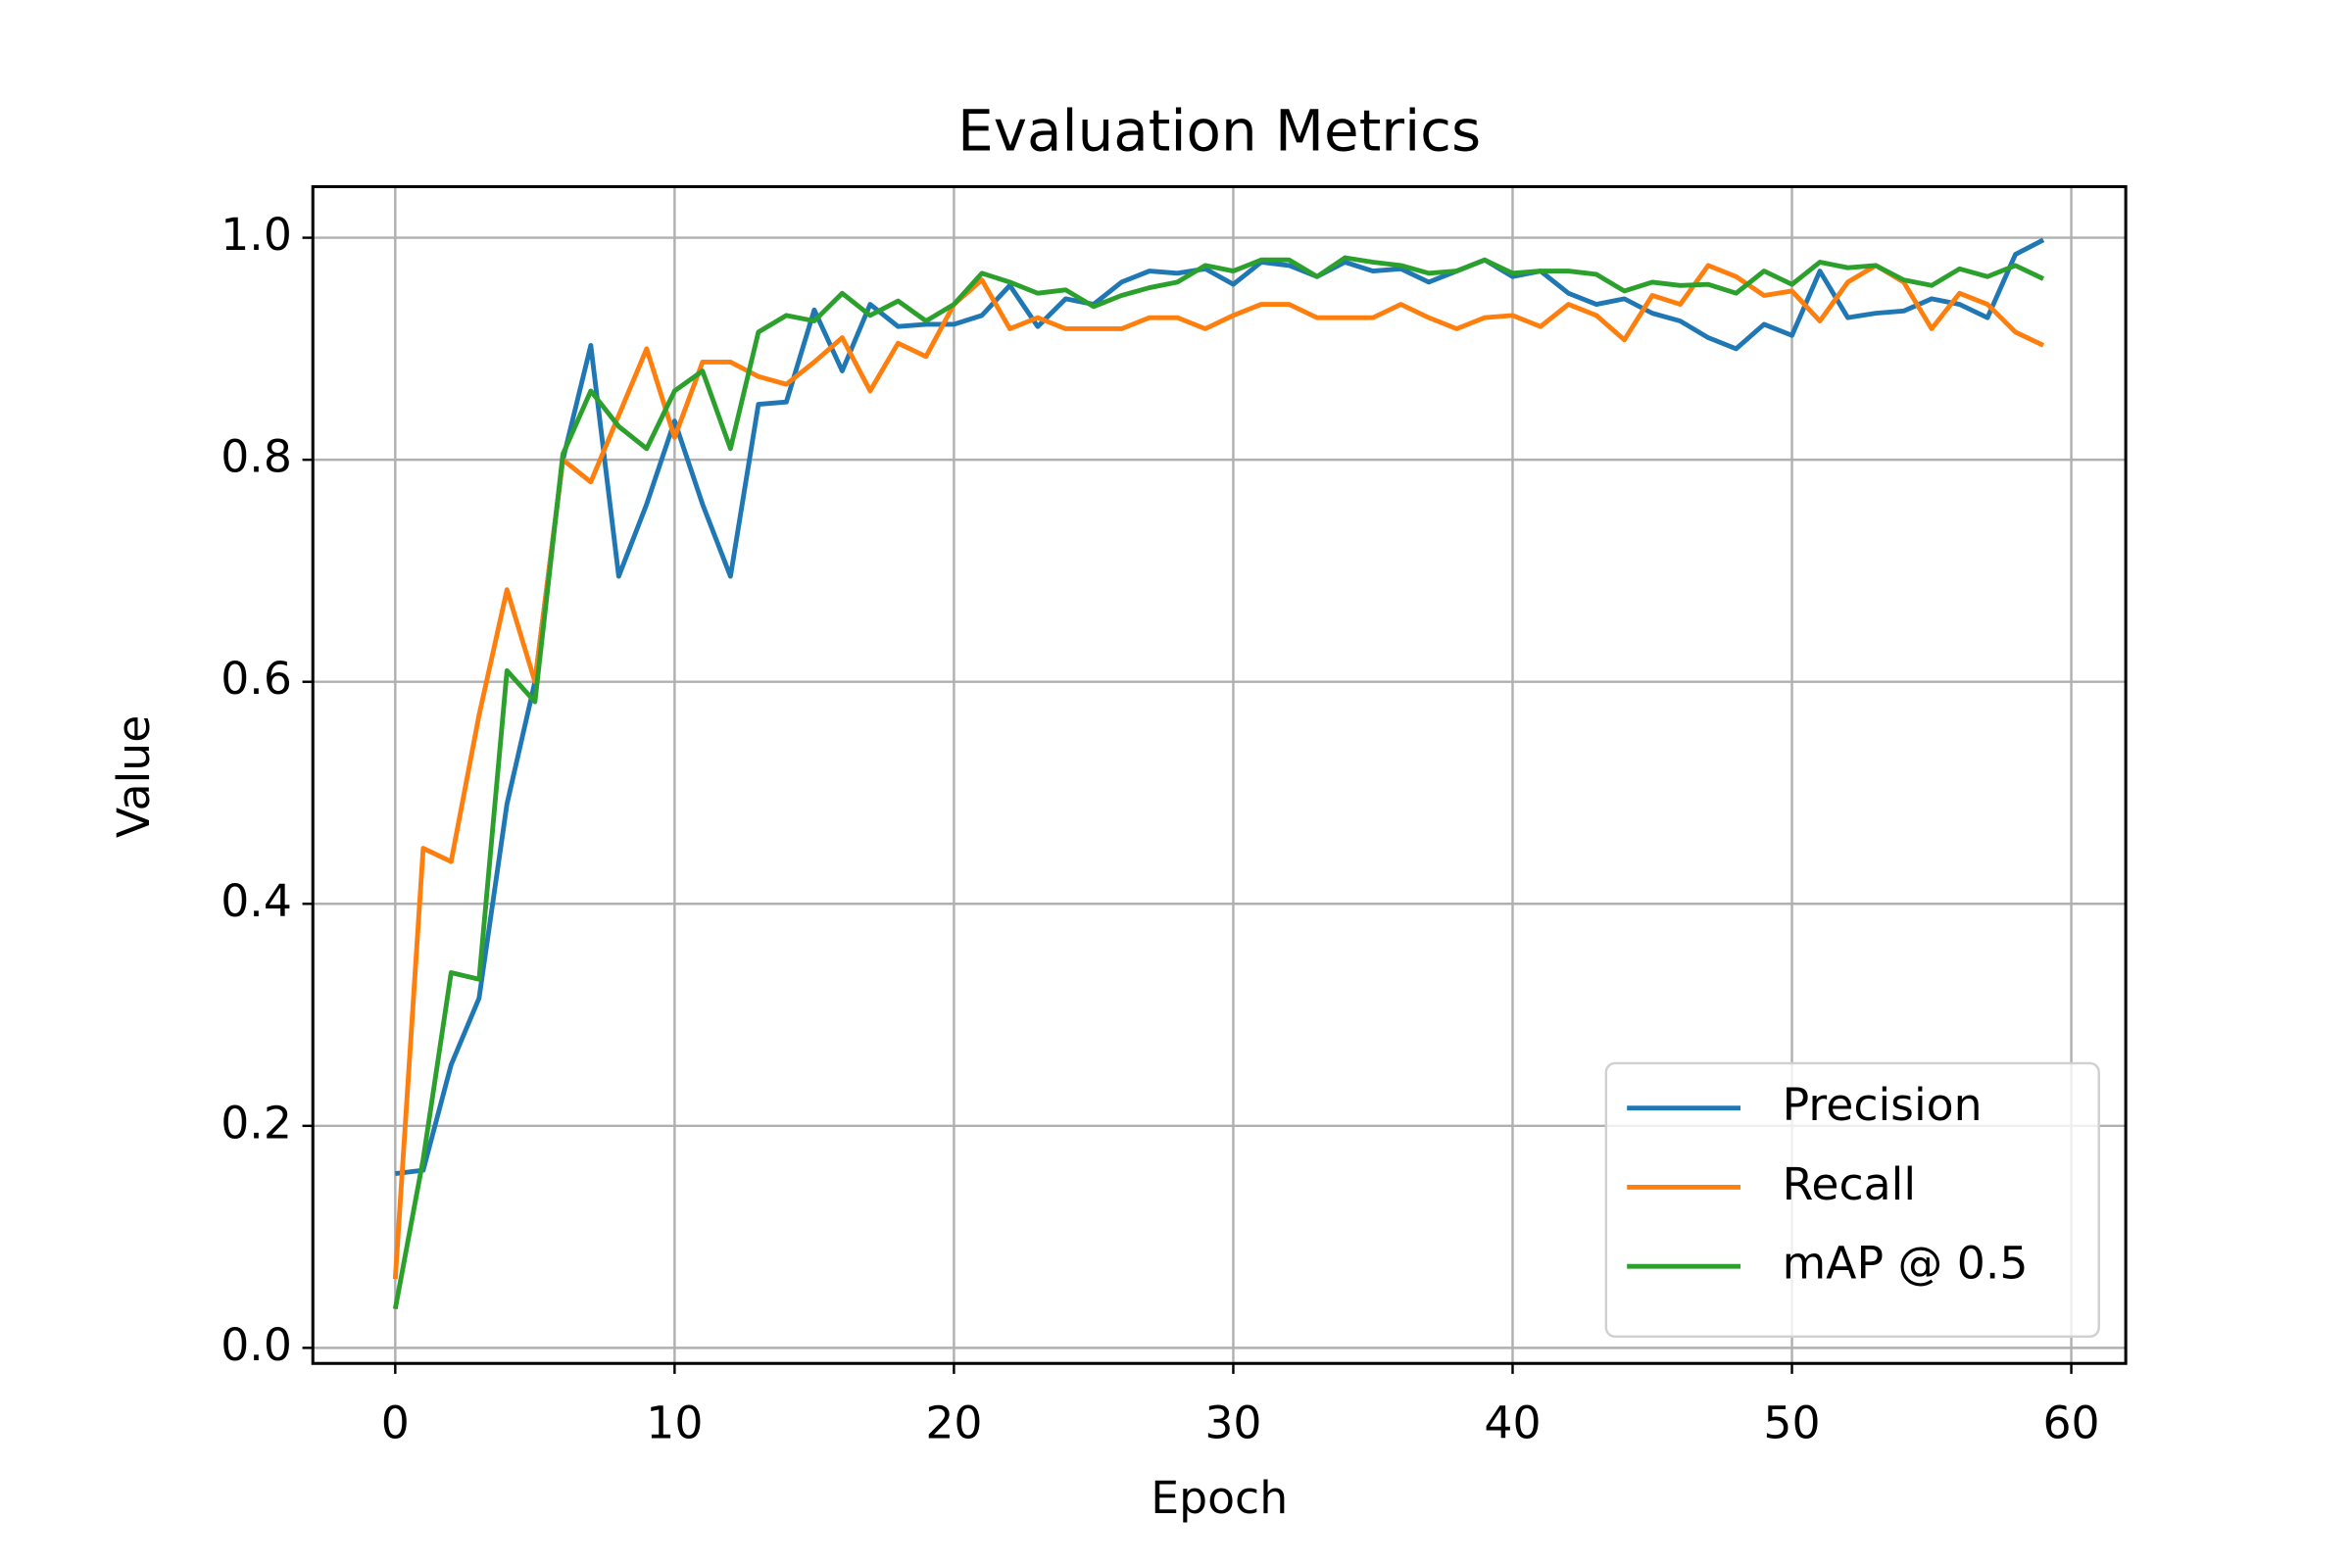  Describe the element at coordinates (1906, 1264) in the screenshot. I see `legend-label: mAP @ 0.5` at that location.